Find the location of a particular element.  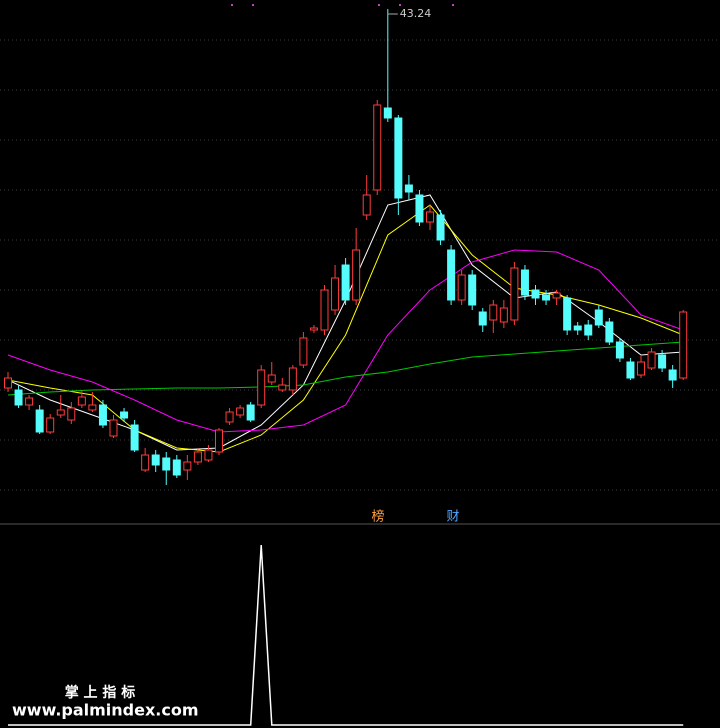

high-label: 43.24 is located at coordinates (416, 13).